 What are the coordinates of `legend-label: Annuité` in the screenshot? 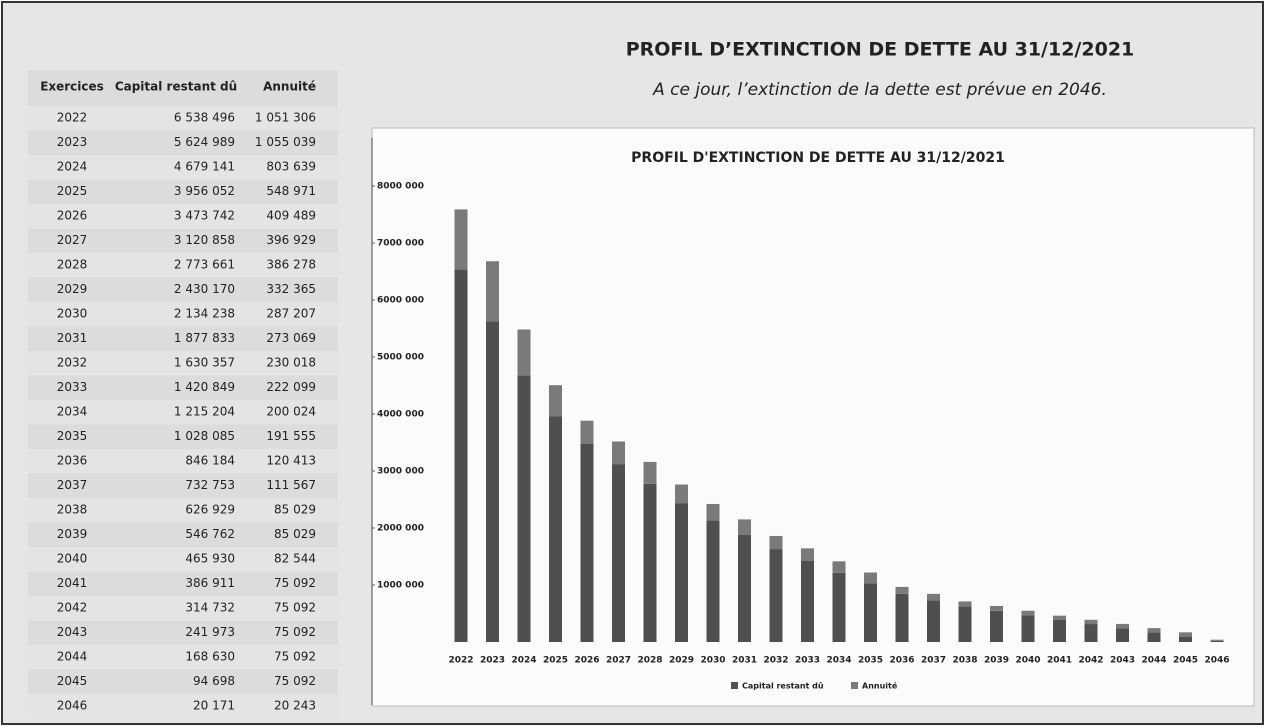 It's located at (880, 686).